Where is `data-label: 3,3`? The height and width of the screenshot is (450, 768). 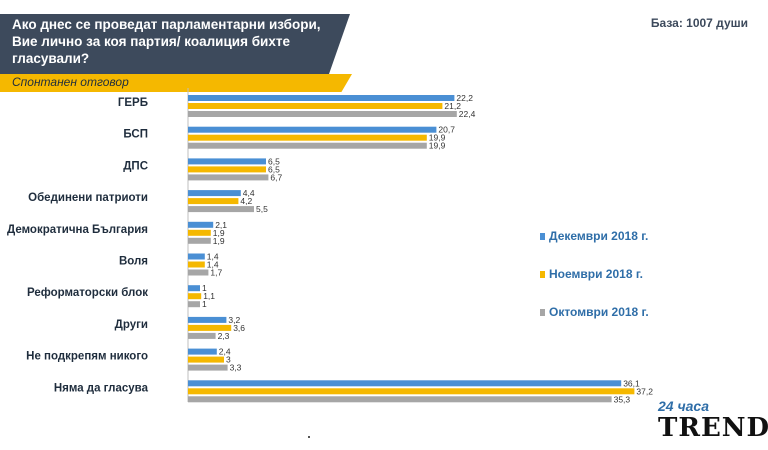
data-label: 3,3 is located at coordinates (236, 368).